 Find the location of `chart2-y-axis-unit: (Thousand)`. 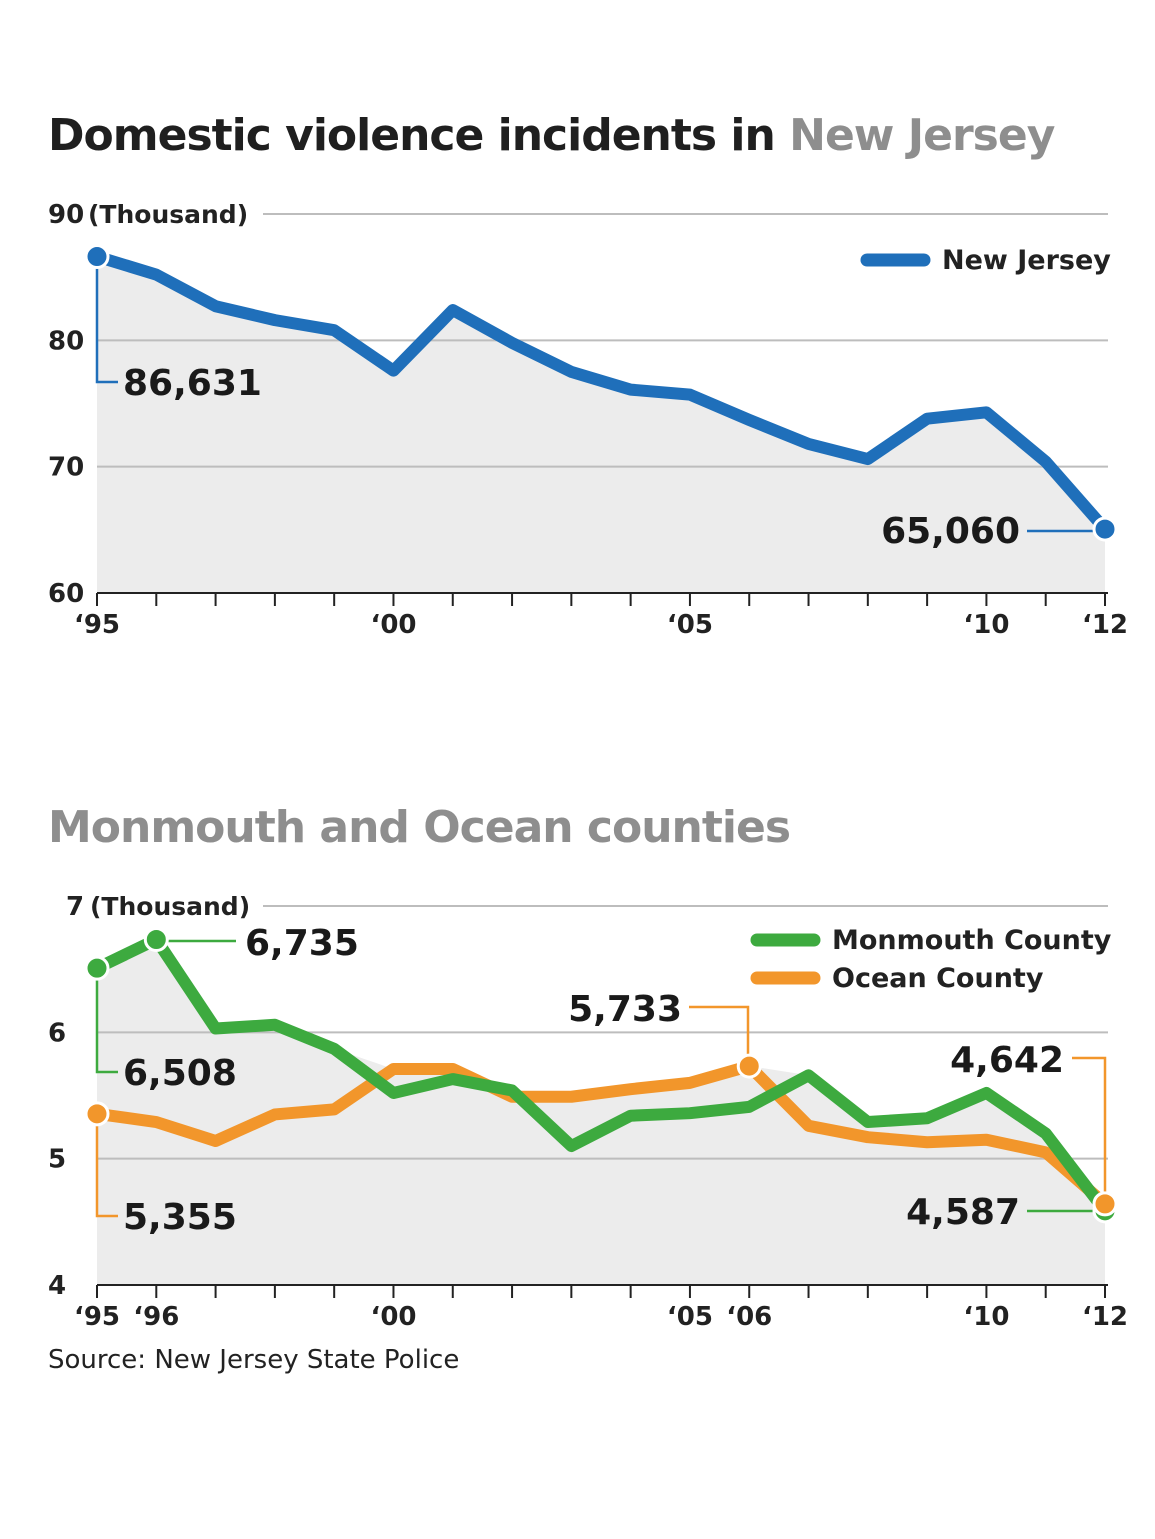

chart2-y-axis-unit: (Thousand) is located at coordinates (170, 906).